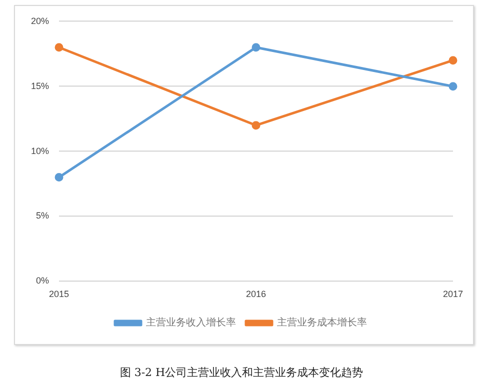 The height and width of the screenshot is (385, 483). Describe the element at coordinates (453, 294) in the screenshot. I see `x-tick-label: 2017` at that location.